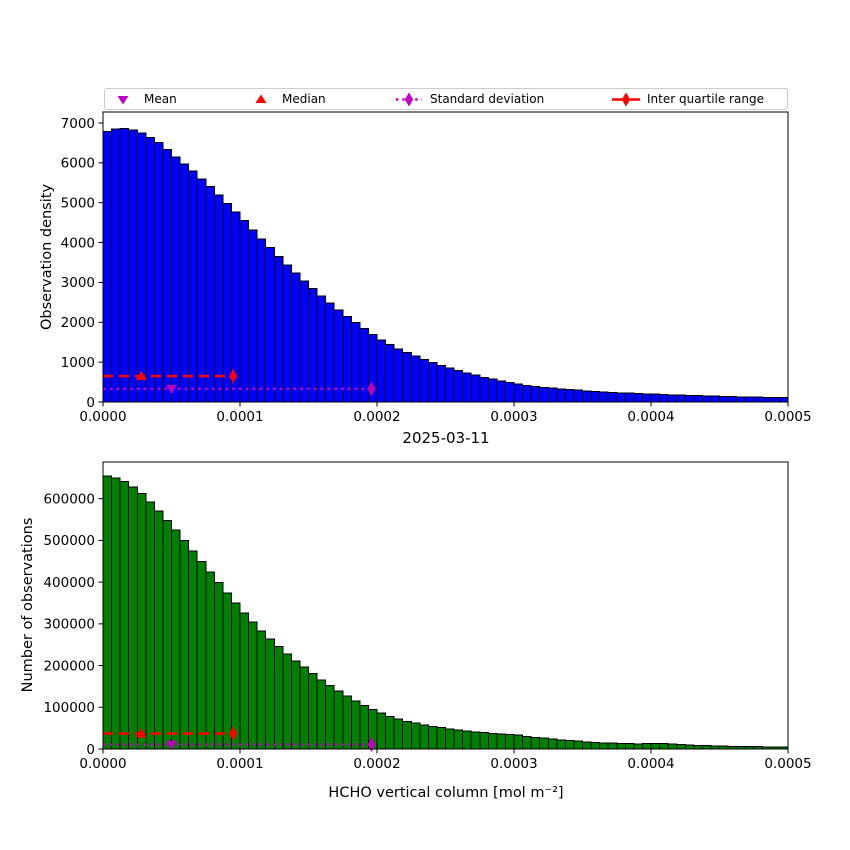 The image size is (850, 850). Describe the element at coordinates (650, 417) in the screenshot. I see `x-tick-label: 0.0004` at that location.